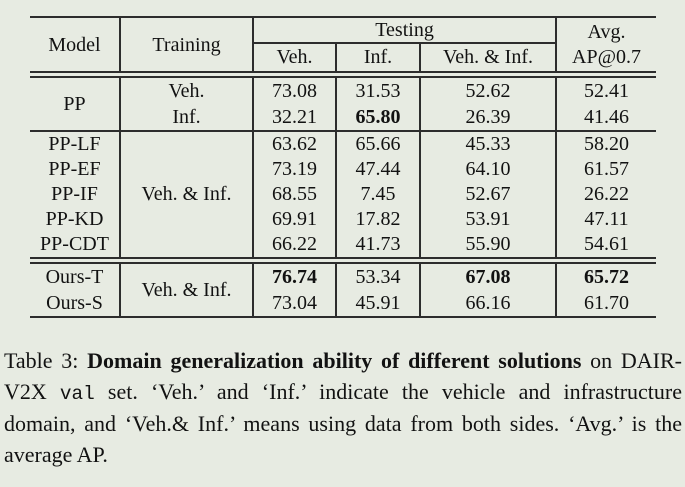 This screenshot has width=685, height=487. Describe the element at coordinates (377, 89) in the screenshot. I see `value-cell: 31.53` at that location.